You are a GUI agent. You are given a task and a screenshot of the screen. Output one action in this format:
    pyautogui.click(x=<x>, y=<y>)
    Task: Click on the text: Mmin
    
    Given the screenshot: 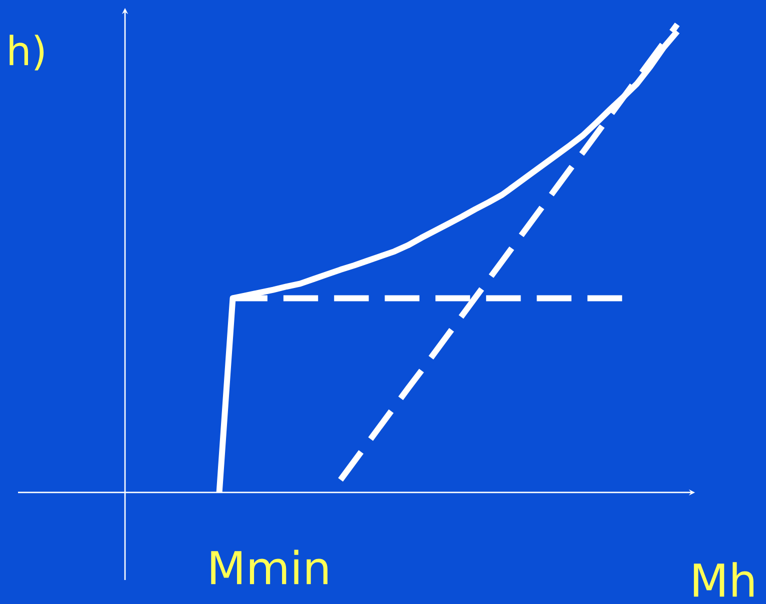 What is the action you would take?
    pyautogui.click(x=269, y=567)
    